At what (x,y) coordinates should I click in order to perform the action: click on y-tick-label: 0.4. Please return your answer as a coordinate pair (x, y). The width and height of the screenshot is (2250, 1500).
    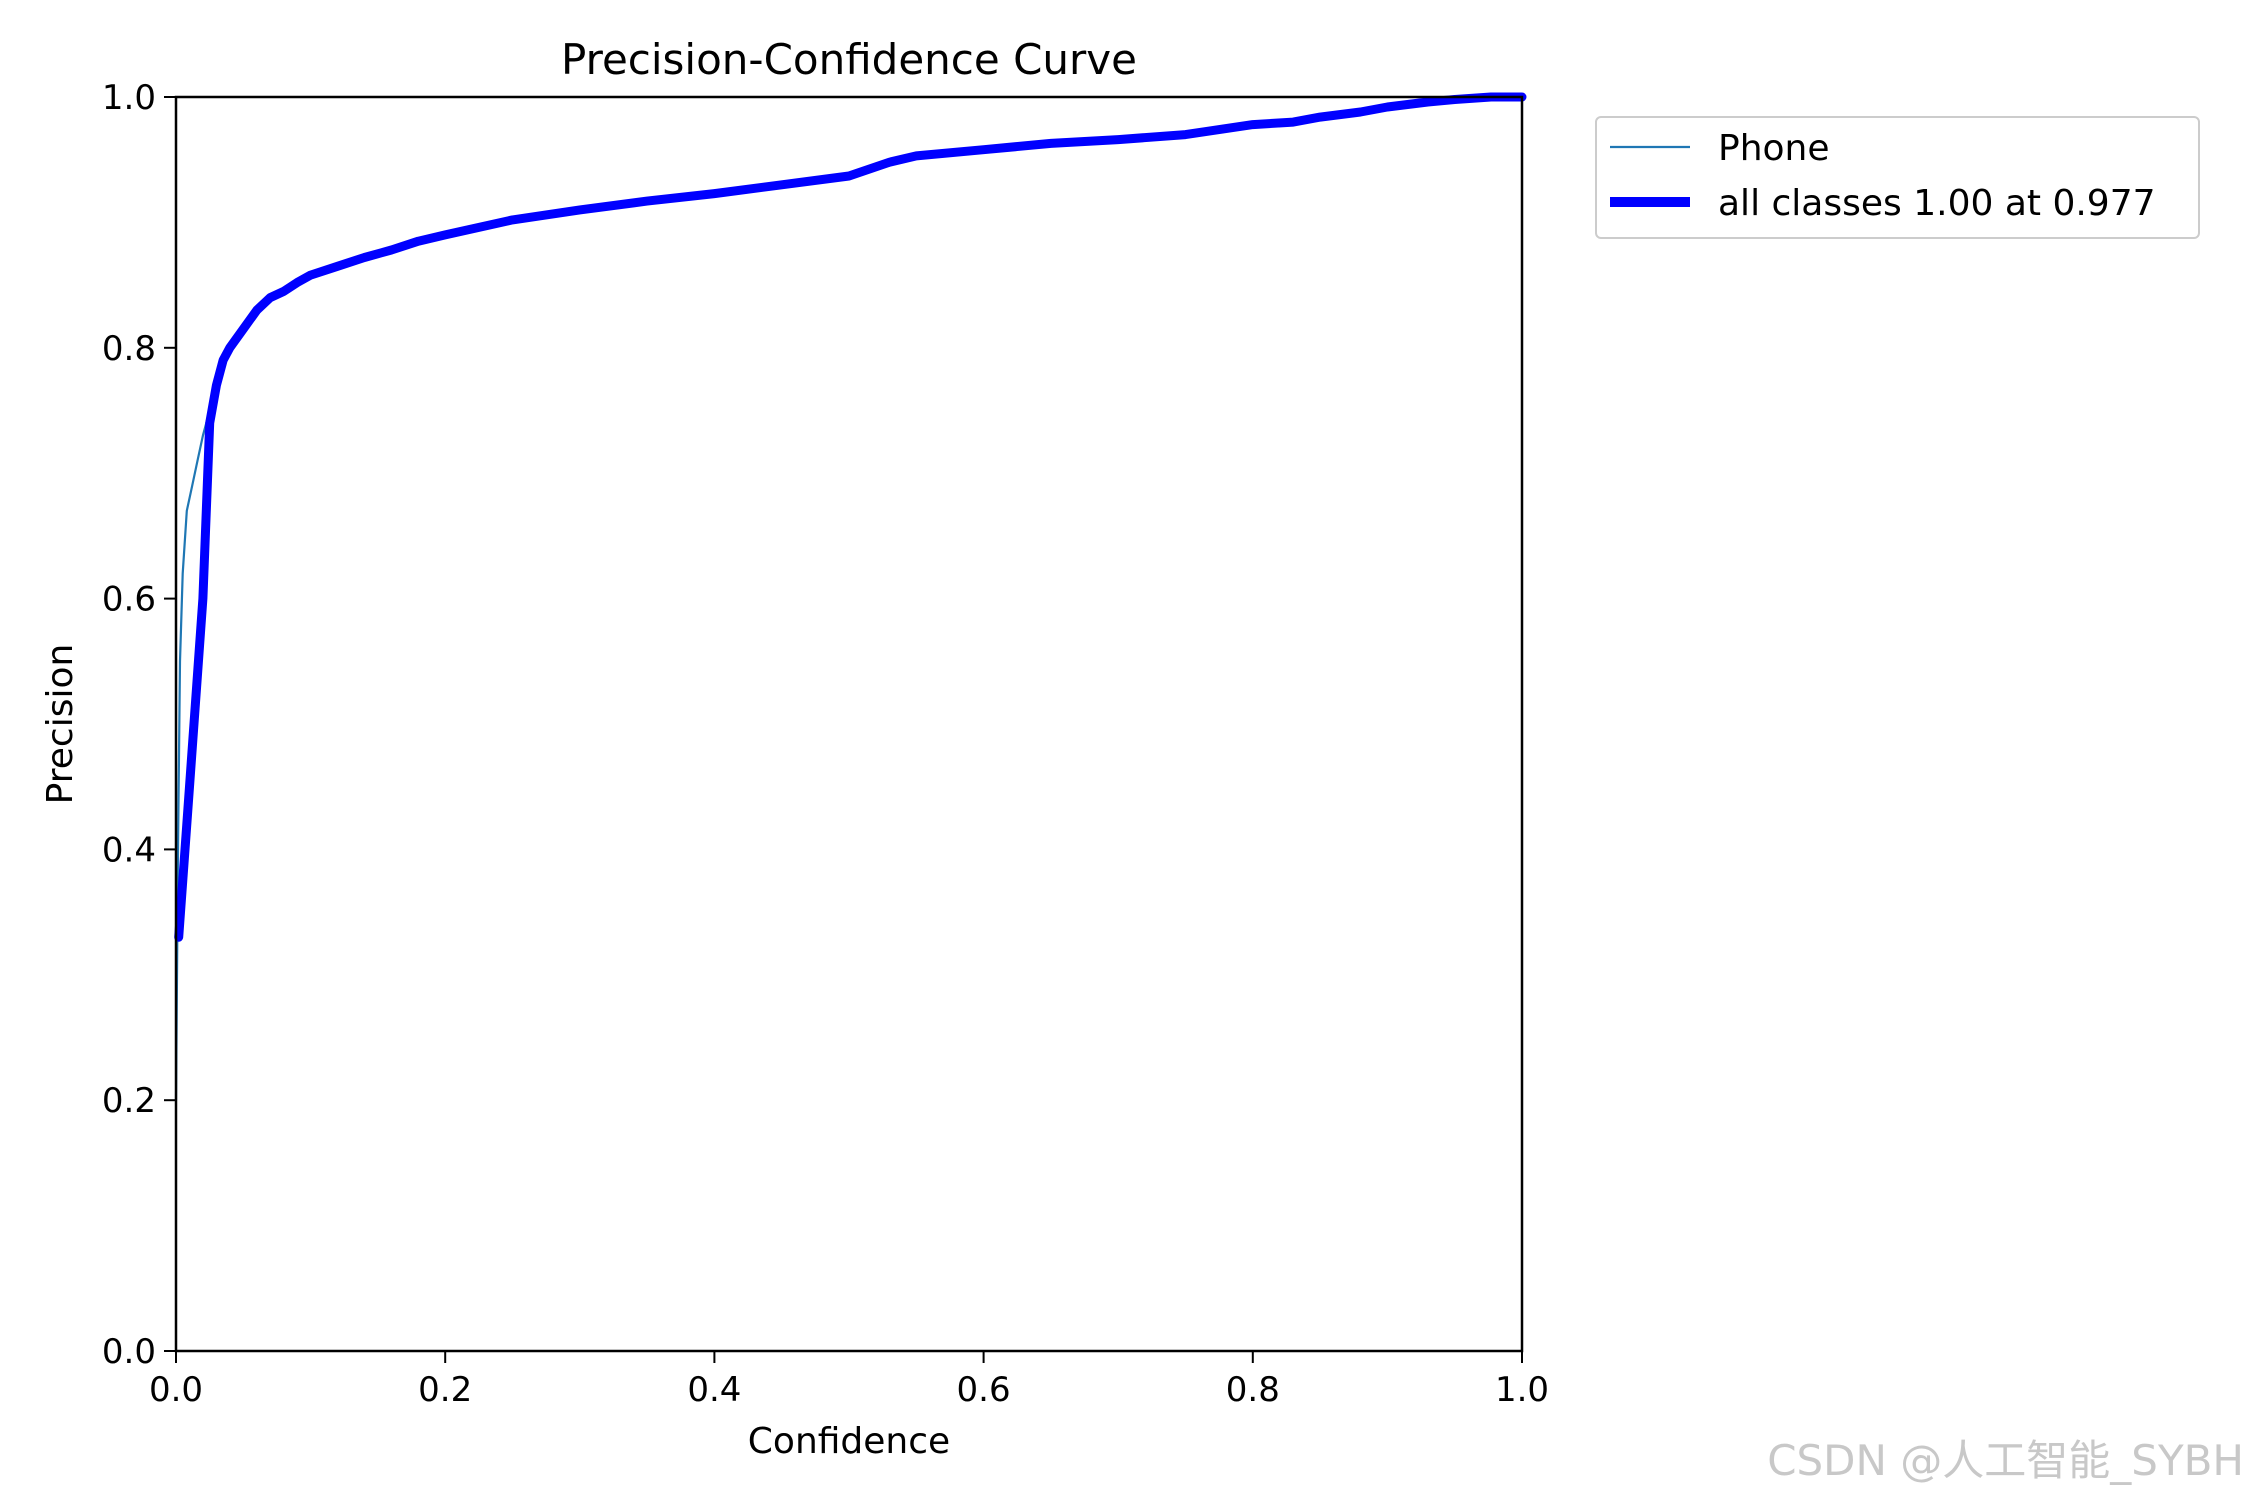
    Looking at the image, I should click on (129, 850).